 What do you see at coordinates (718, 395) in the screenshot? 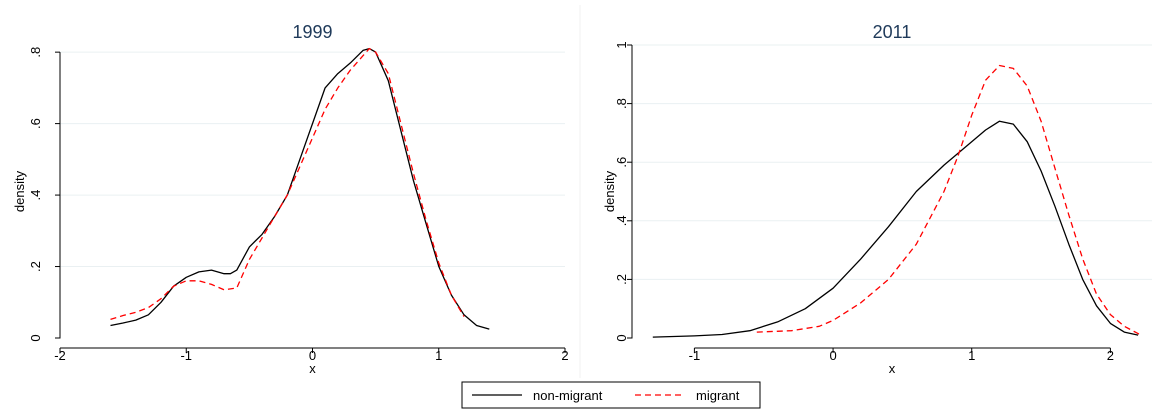
I see `legend-label-migrant: migrant` at bounding box center [718, 395].